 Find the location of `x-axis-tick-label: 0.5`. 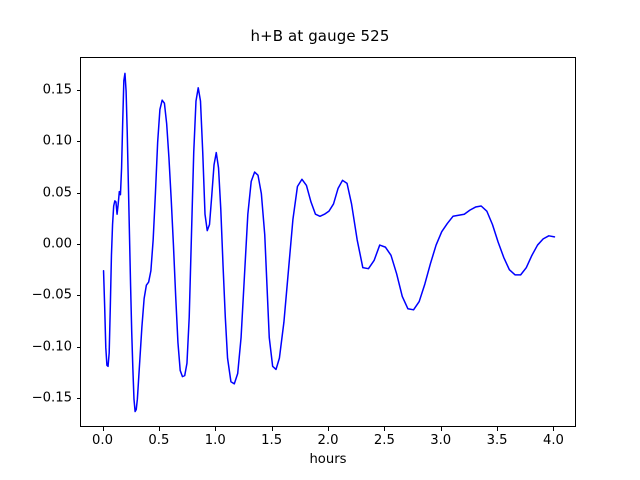

x-axis-tick-label: 0.5 is located at coordinates (159, 440).